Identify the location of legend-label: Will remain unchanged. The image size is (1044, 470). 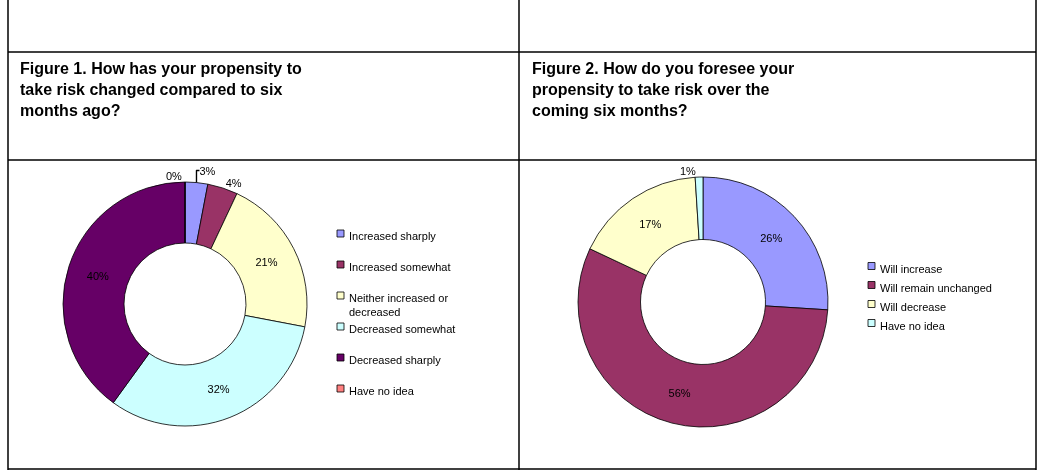
(936, 288).